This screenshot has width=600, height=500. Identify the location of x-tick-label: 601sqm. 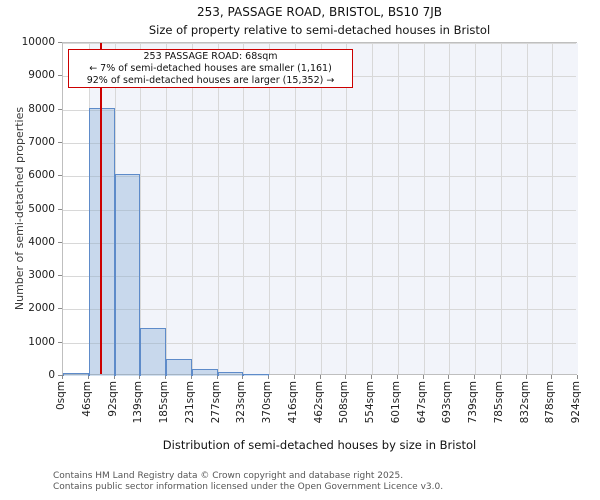
(395, 402).